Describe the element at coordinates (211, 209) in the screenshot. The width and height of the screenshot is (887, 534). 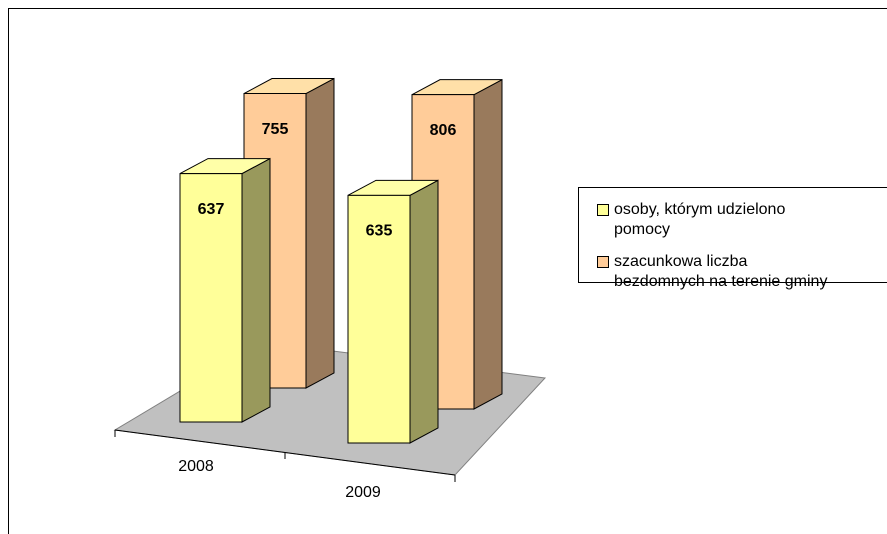
I see `data-label: 637` at that location.